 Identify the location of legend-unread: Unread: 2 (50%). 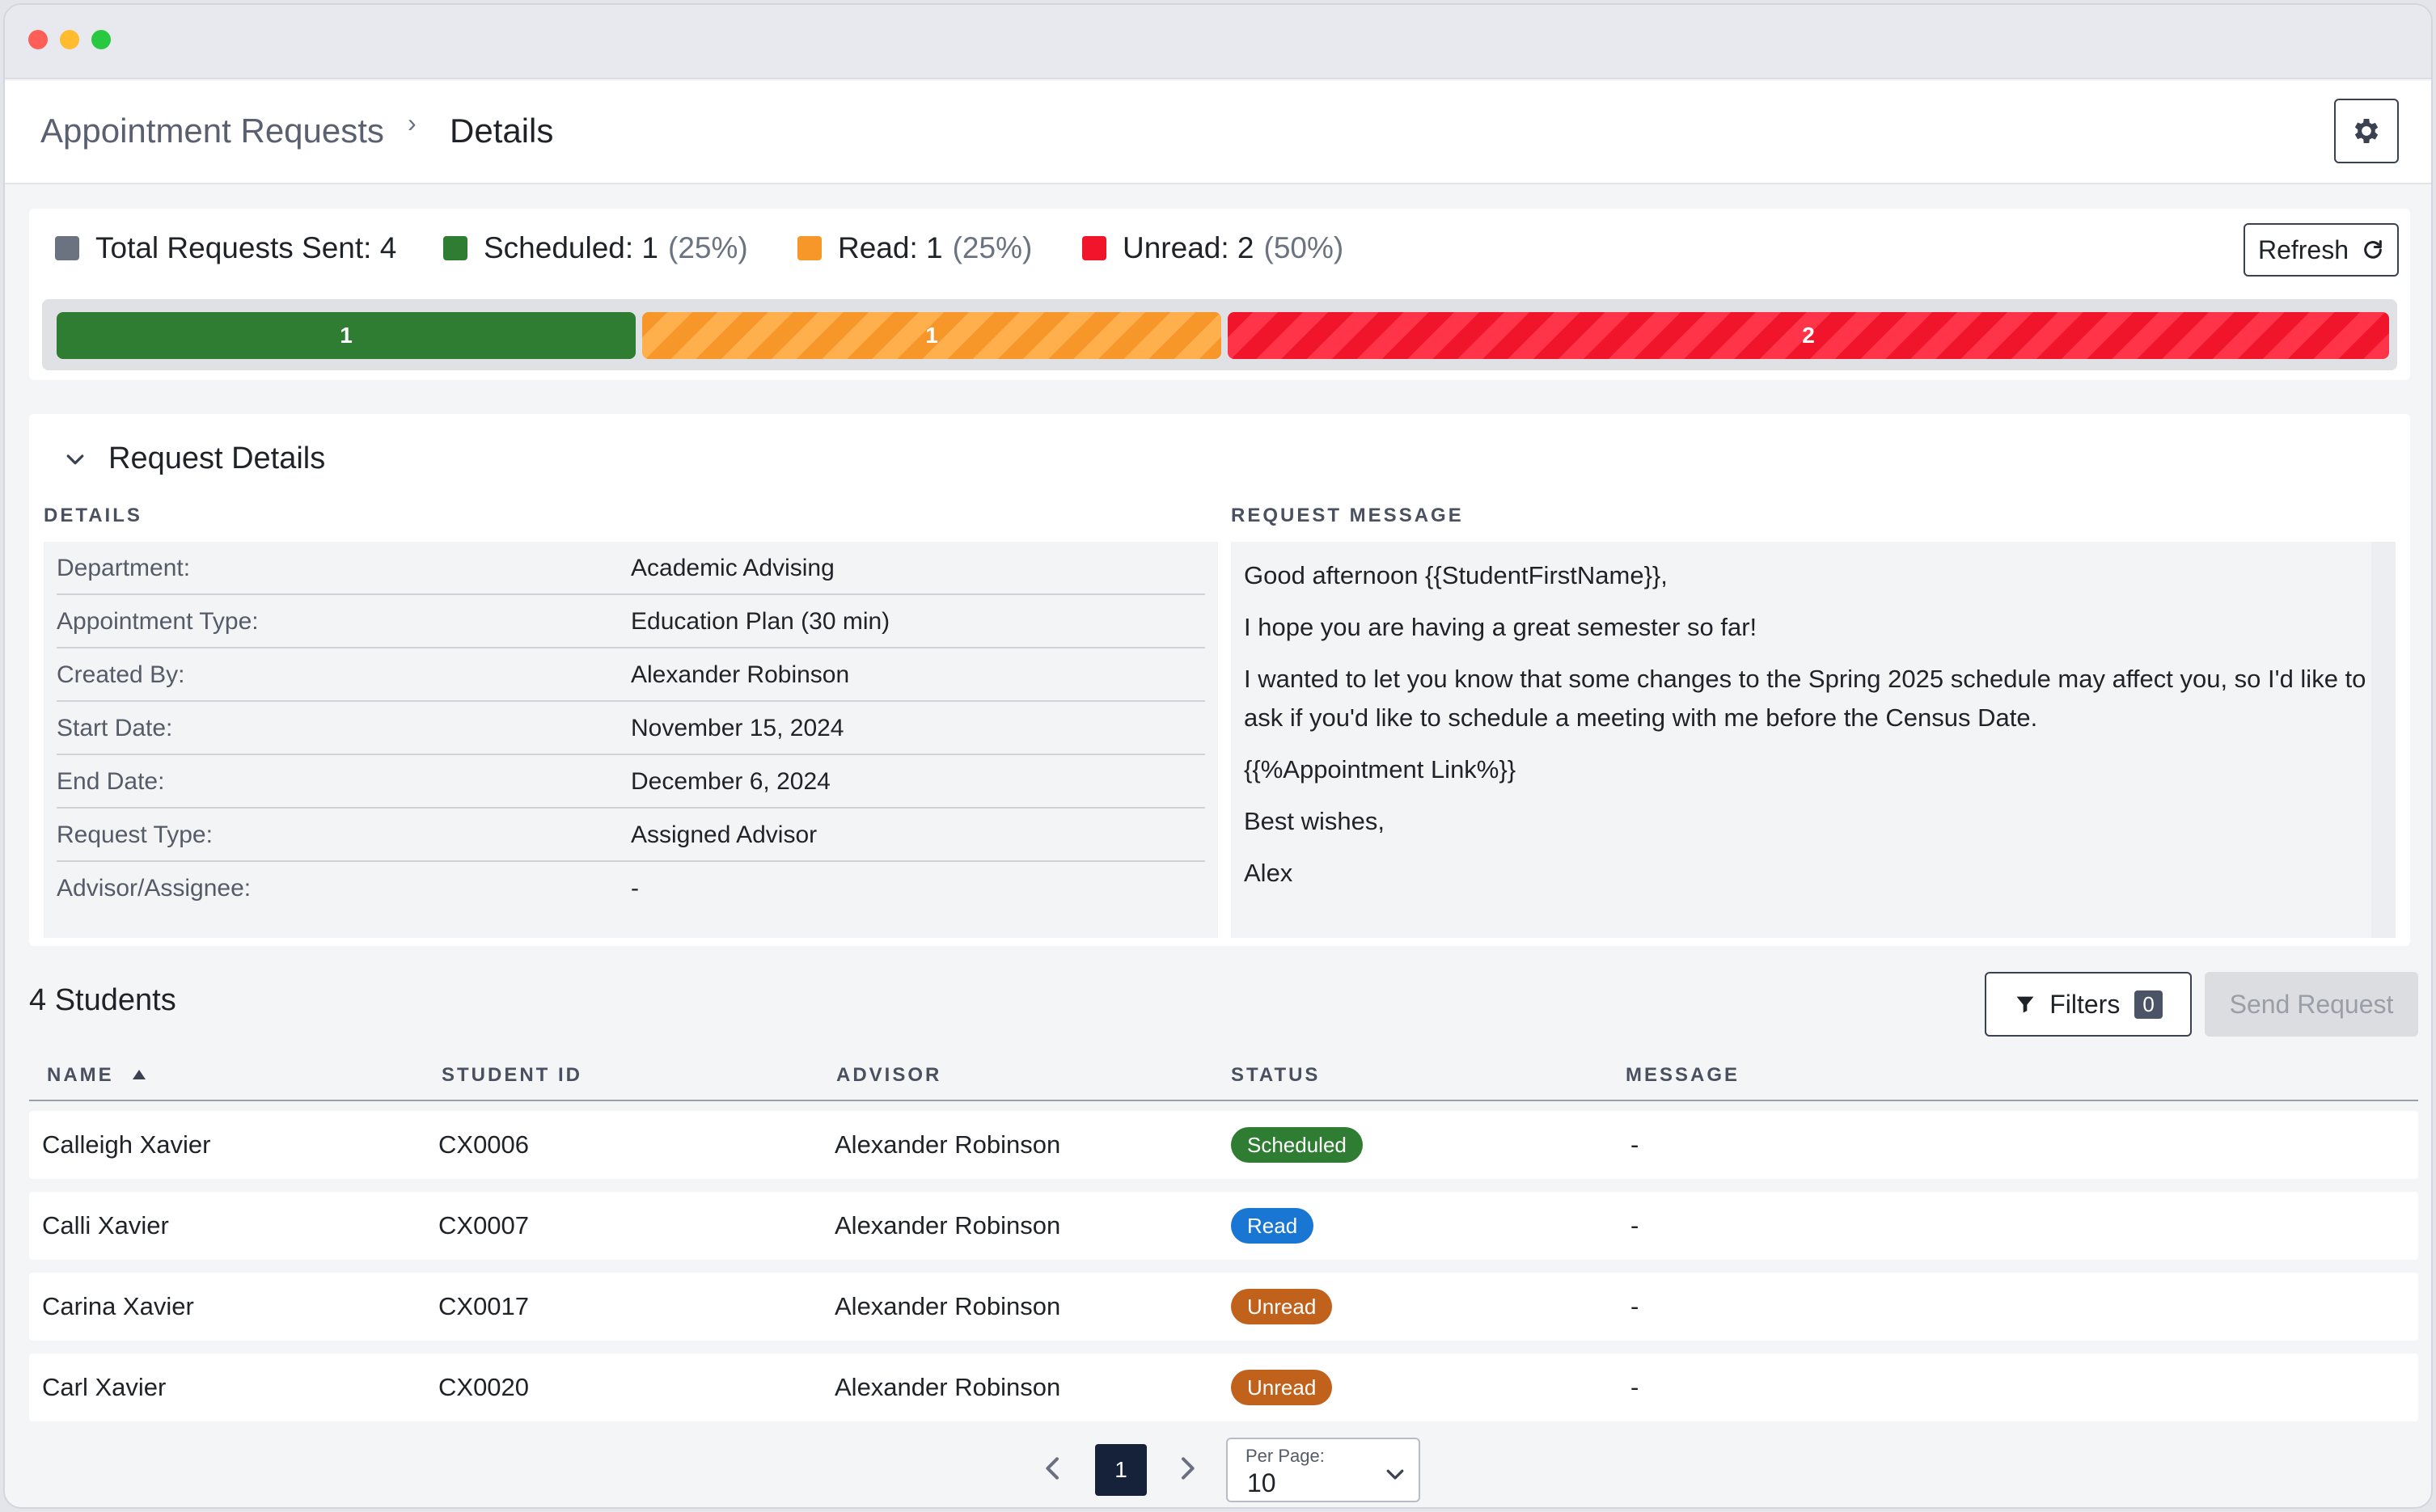
(1212, 248).